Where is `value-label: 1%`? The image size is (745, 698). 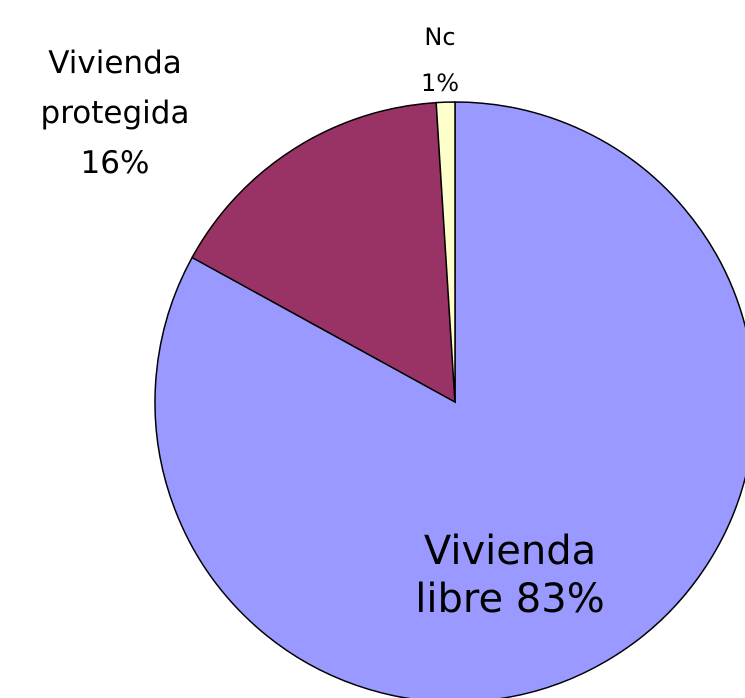 value-label: 1% is located at coordinates (440, 83).